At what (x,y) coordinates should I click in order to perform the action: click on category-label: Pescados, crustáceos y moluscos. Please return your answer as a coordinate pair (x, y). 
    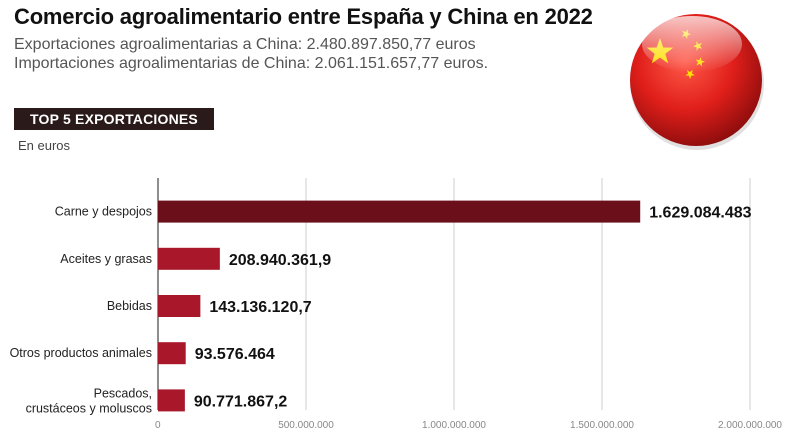
    Looking at the image, I should click on (89, 400).